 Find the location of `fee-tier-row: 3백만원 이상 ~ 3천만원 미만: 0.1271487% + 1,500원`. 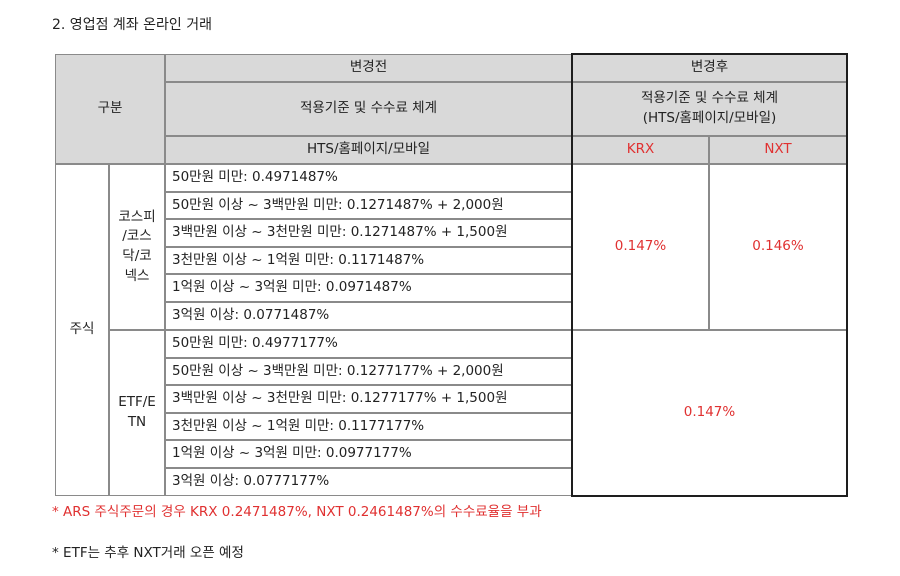

fee-tier-row: 3백만원 이상 ~ 3천만원 미만: 0.1271487% + 1,500원 is located at coordinates (368, 233).